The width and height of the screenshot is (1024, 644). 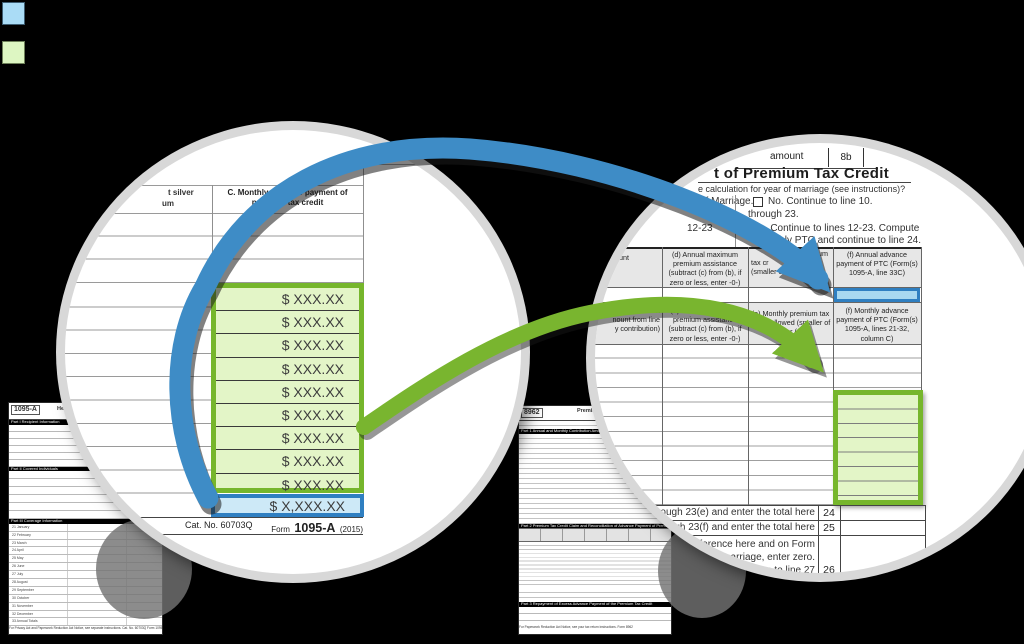 What do you see at coordinates (532, 413) in the screenshot?
I see `thumb-8962-form-number: 8962` at bounding box center [532, 413].